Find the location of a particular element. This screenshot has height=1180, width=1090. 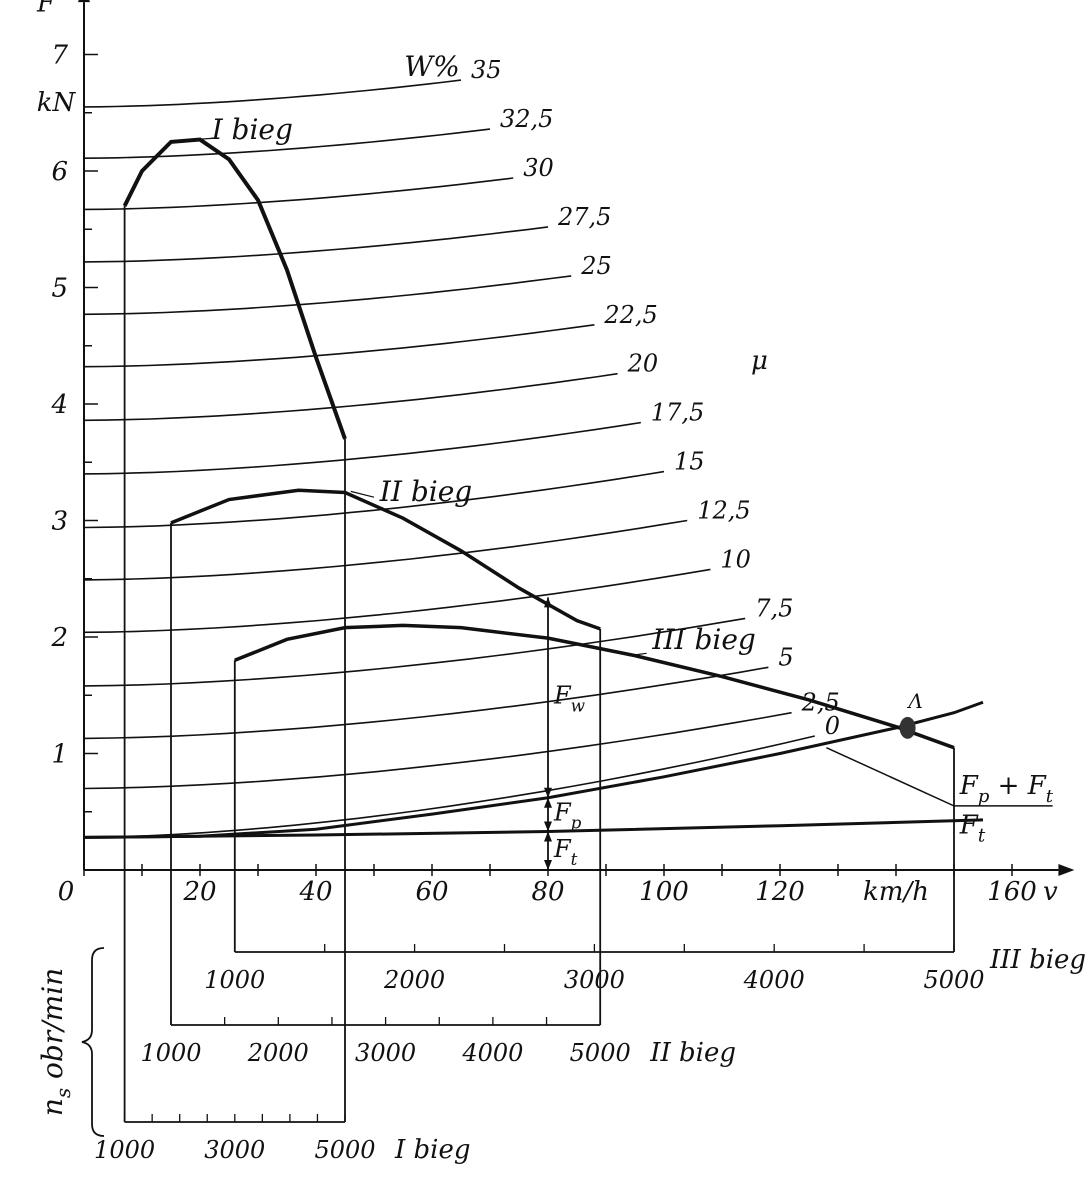

resistance-curve is located at coordinates (533, 769).